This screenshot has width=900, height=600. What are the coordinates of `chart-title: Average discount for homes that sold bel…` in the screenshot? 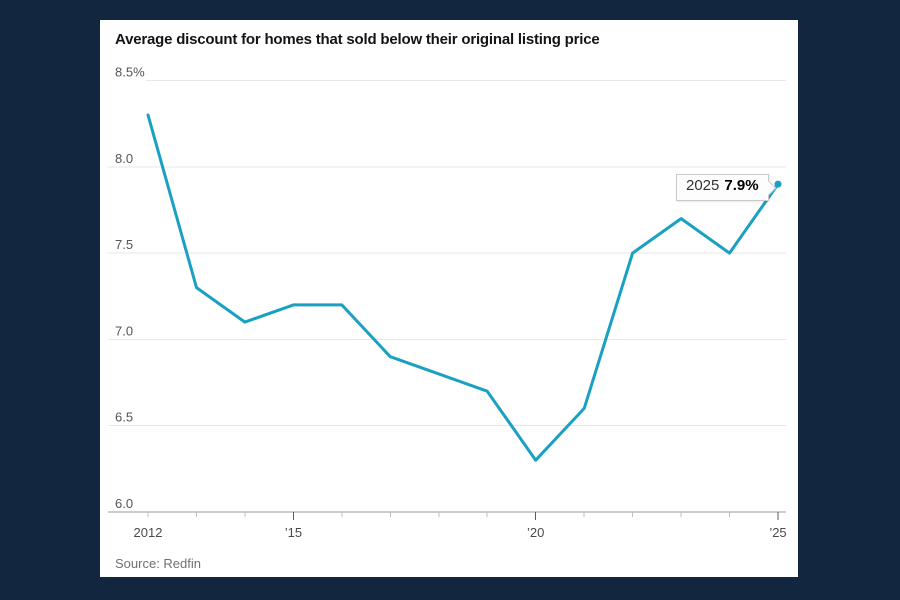 It's located at (357, 39).